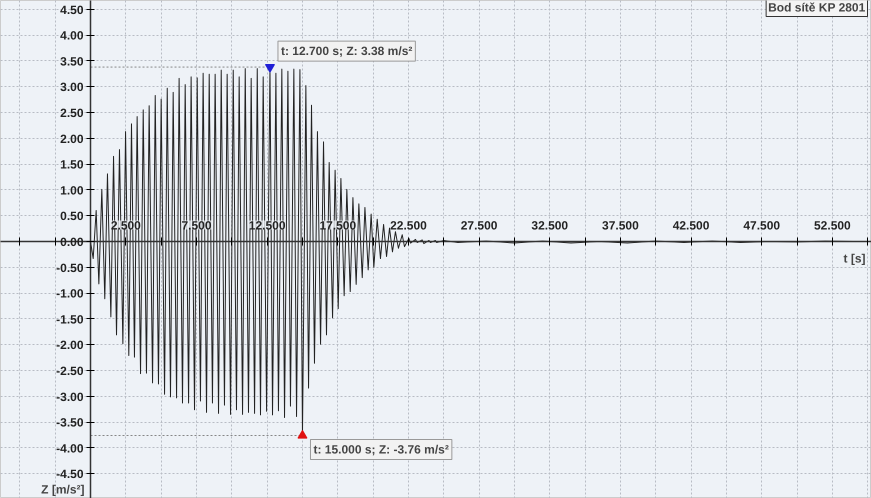  What do you see at coordinates (72, 35) in the screenshot?
I see `y-tick-label: 4.00` at bounding box center [72, 35].